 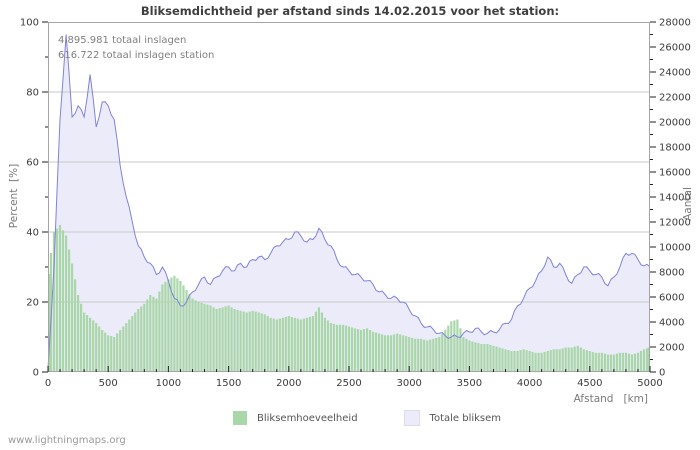 What do you see at coordinates (675, 123) in the screenshot?
I see `right-tick-label: 20000` at bounding box center [675, 123].